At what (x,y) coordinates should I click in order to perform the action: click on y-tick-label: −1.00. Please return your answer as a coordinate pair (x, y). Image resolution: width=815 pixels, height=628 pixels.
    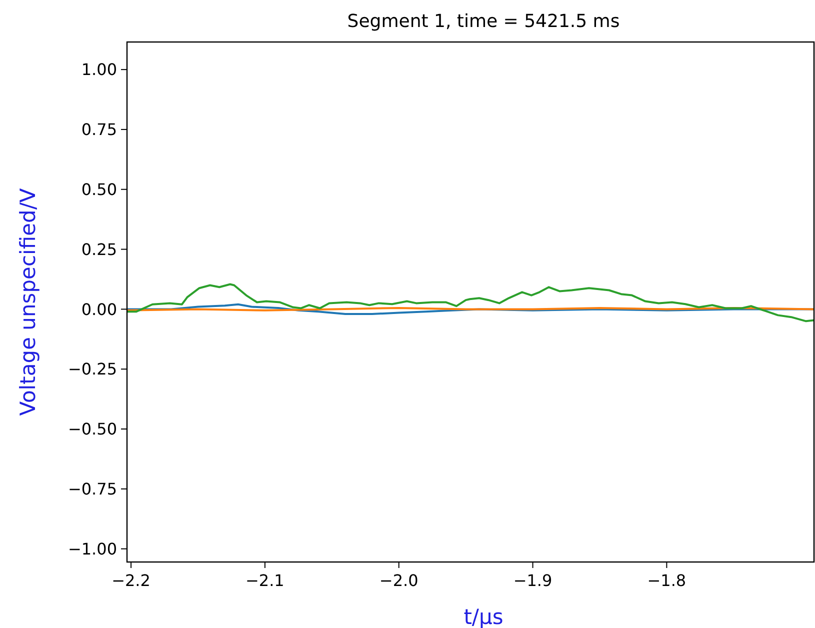
    Looking at the image, I should click on (92, 548).